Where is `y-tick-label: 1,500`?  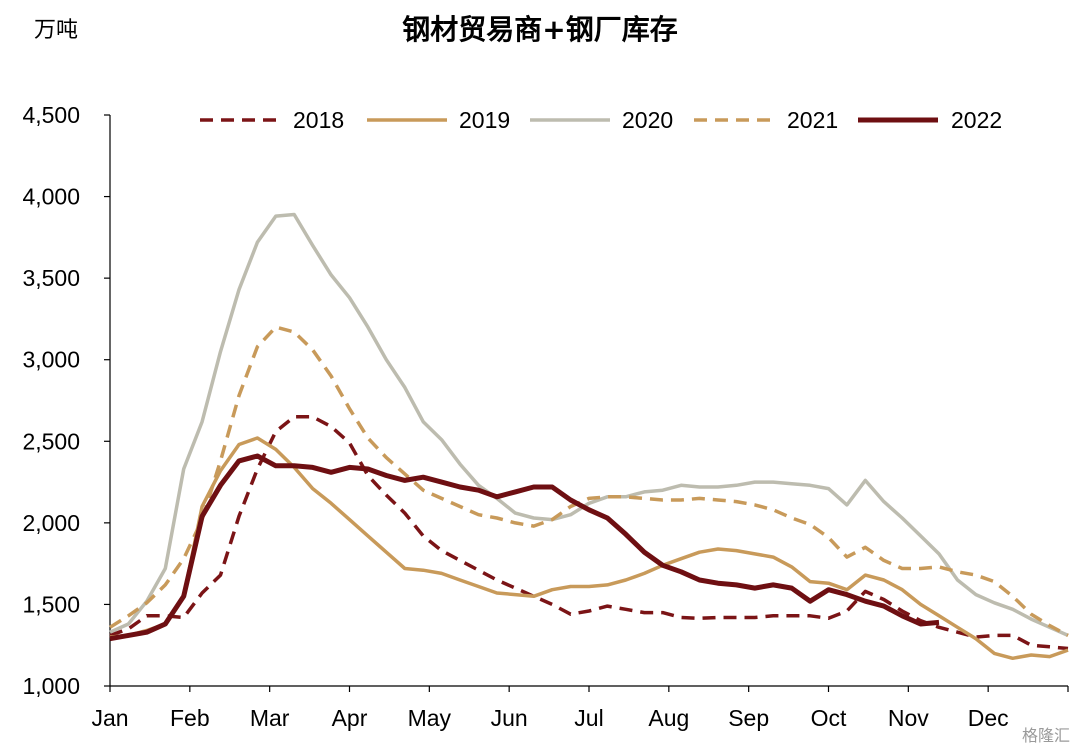 y-tick-label: 1,500 is located at coordinates (51, 604).